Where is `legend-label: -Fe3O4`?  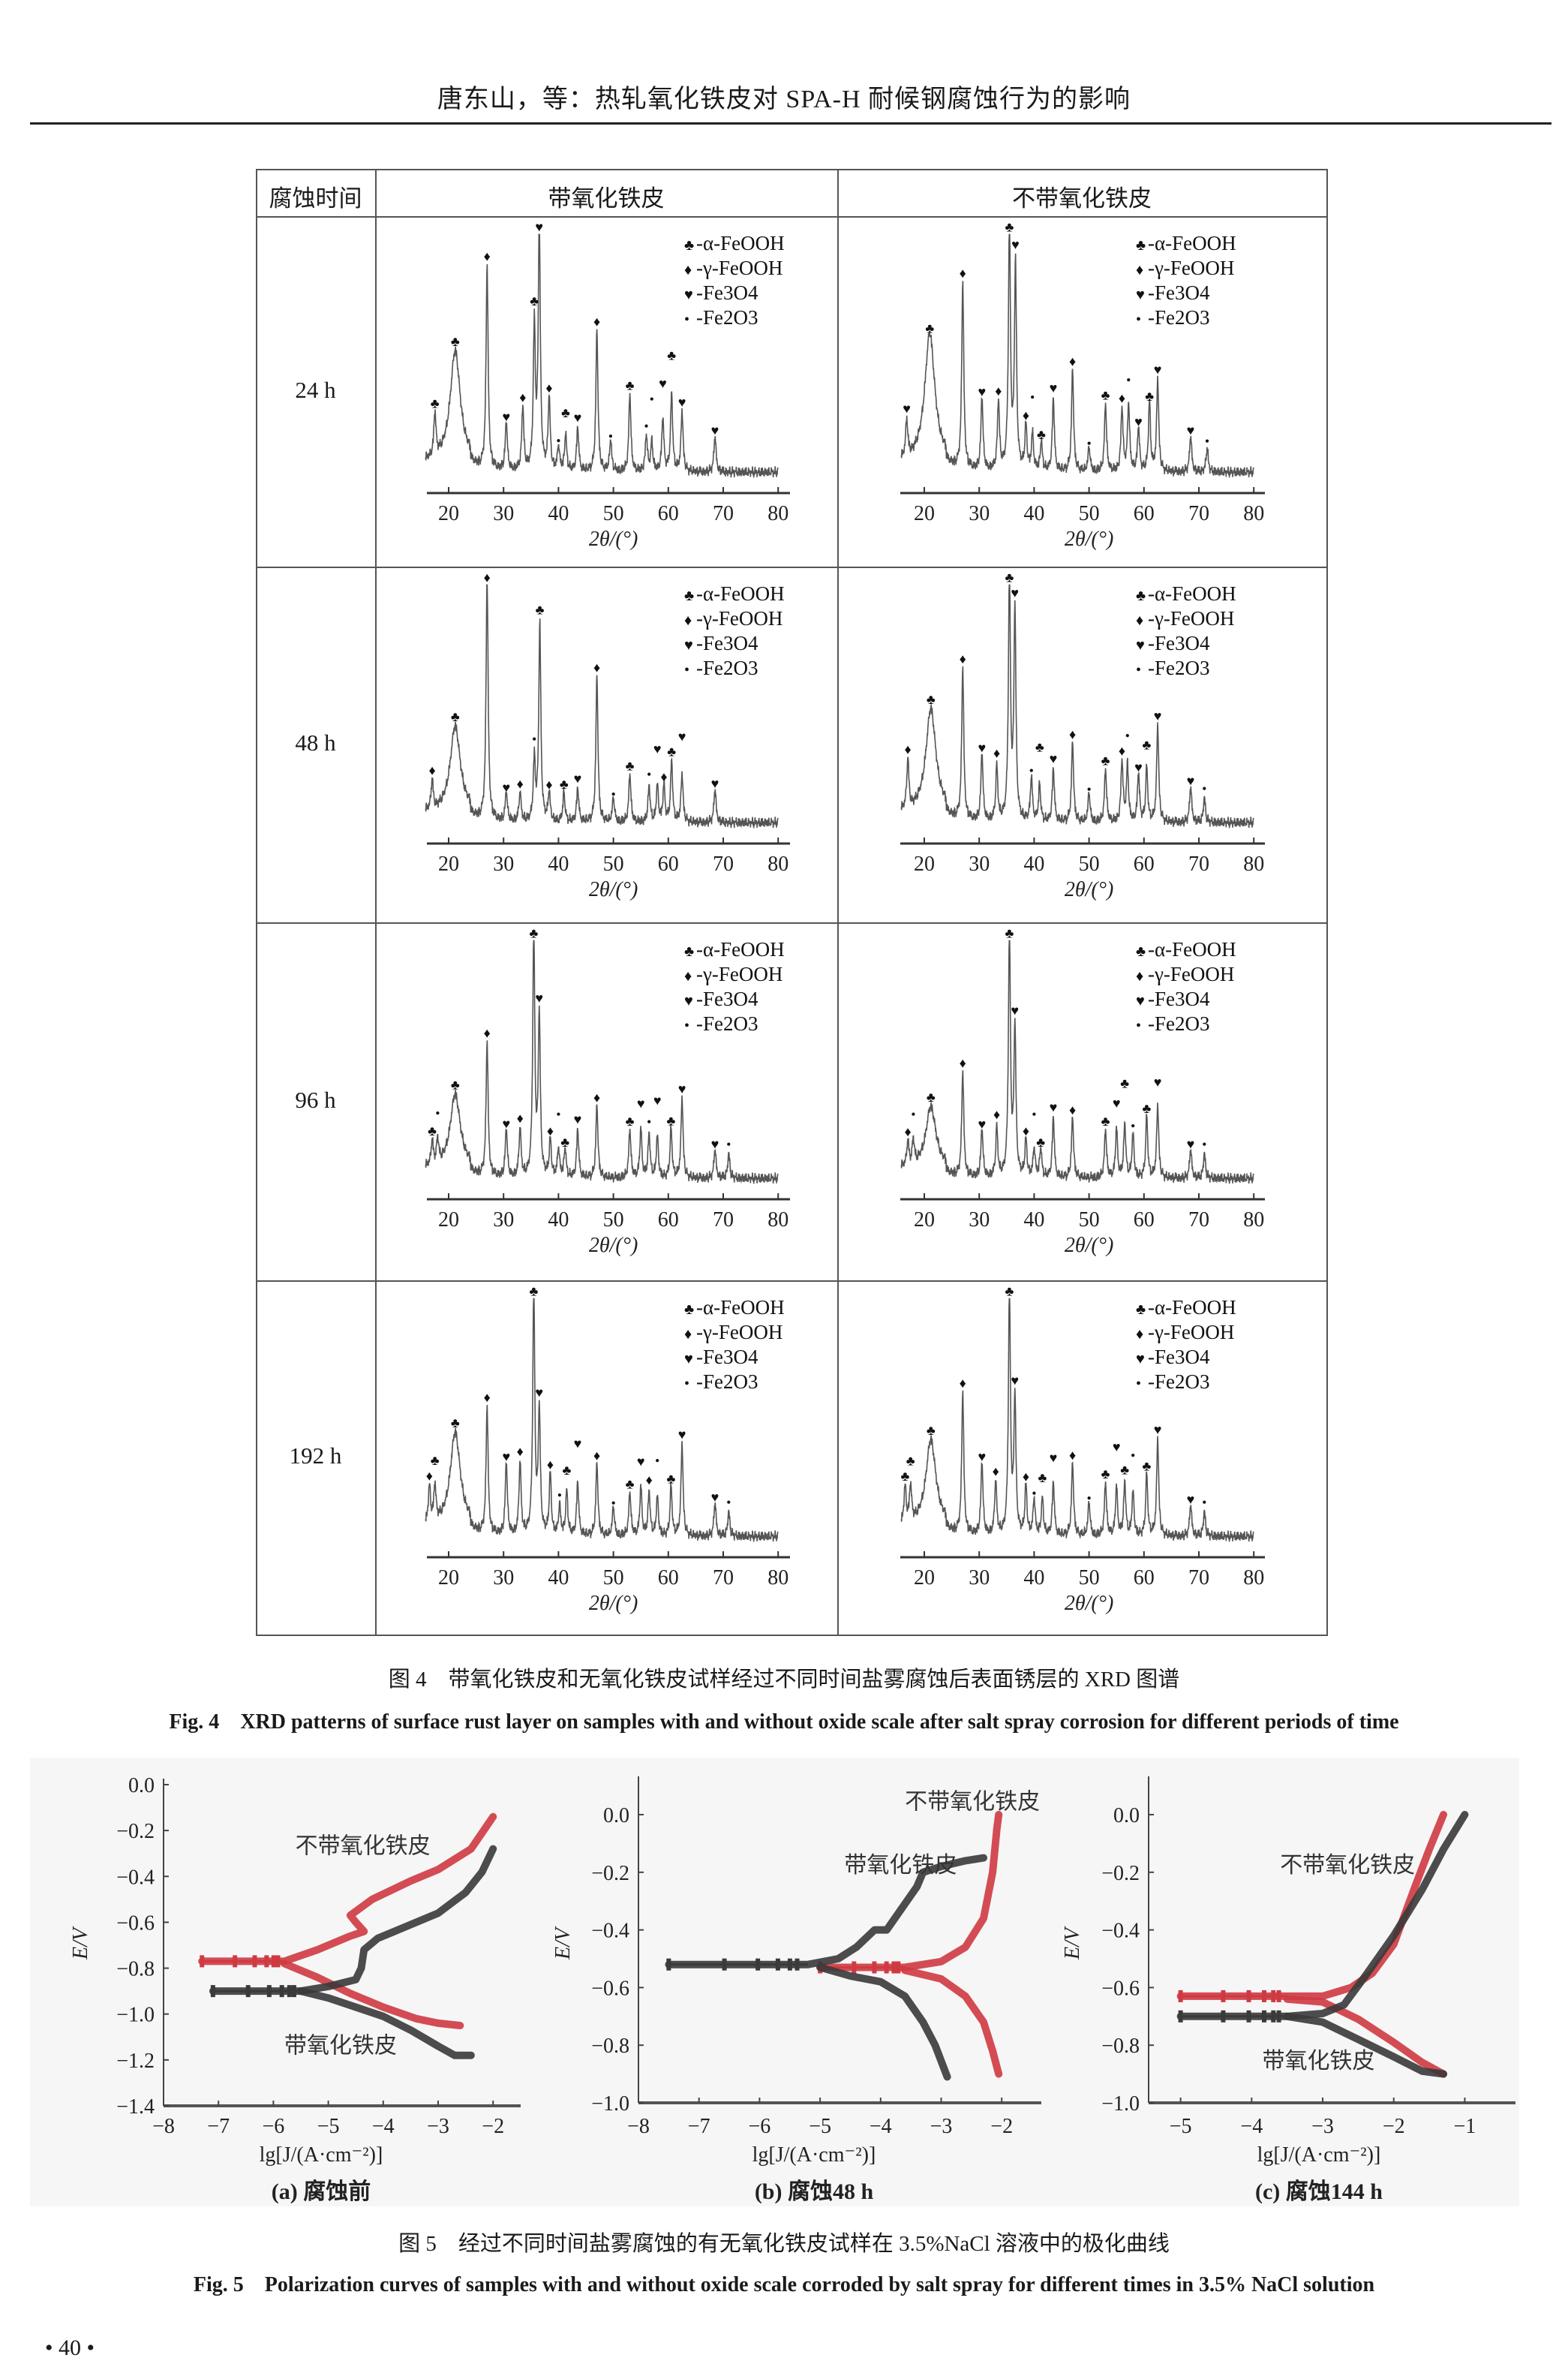 legend-label: -Fe3O4 is located at coordinates (1179, 999).